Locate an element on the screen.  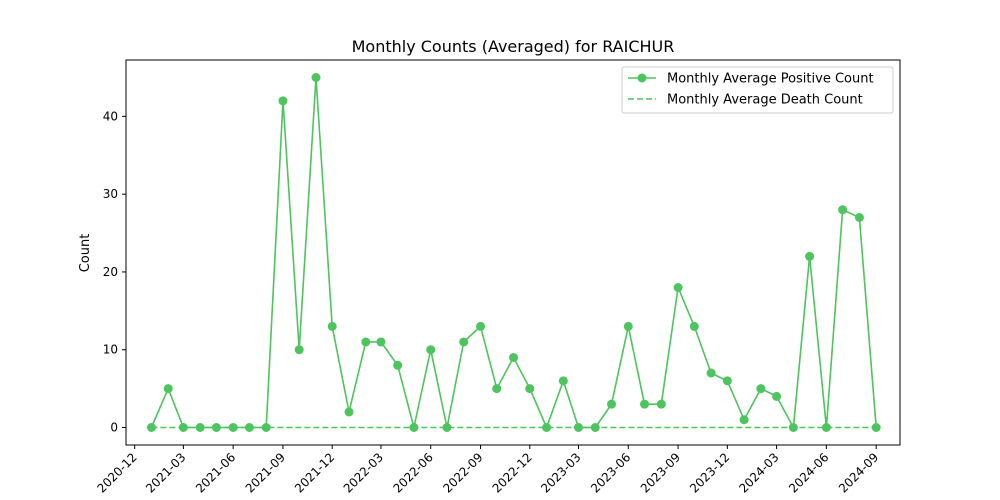
x-tick-label: 2022-03 is located at coordinates (363, 472).